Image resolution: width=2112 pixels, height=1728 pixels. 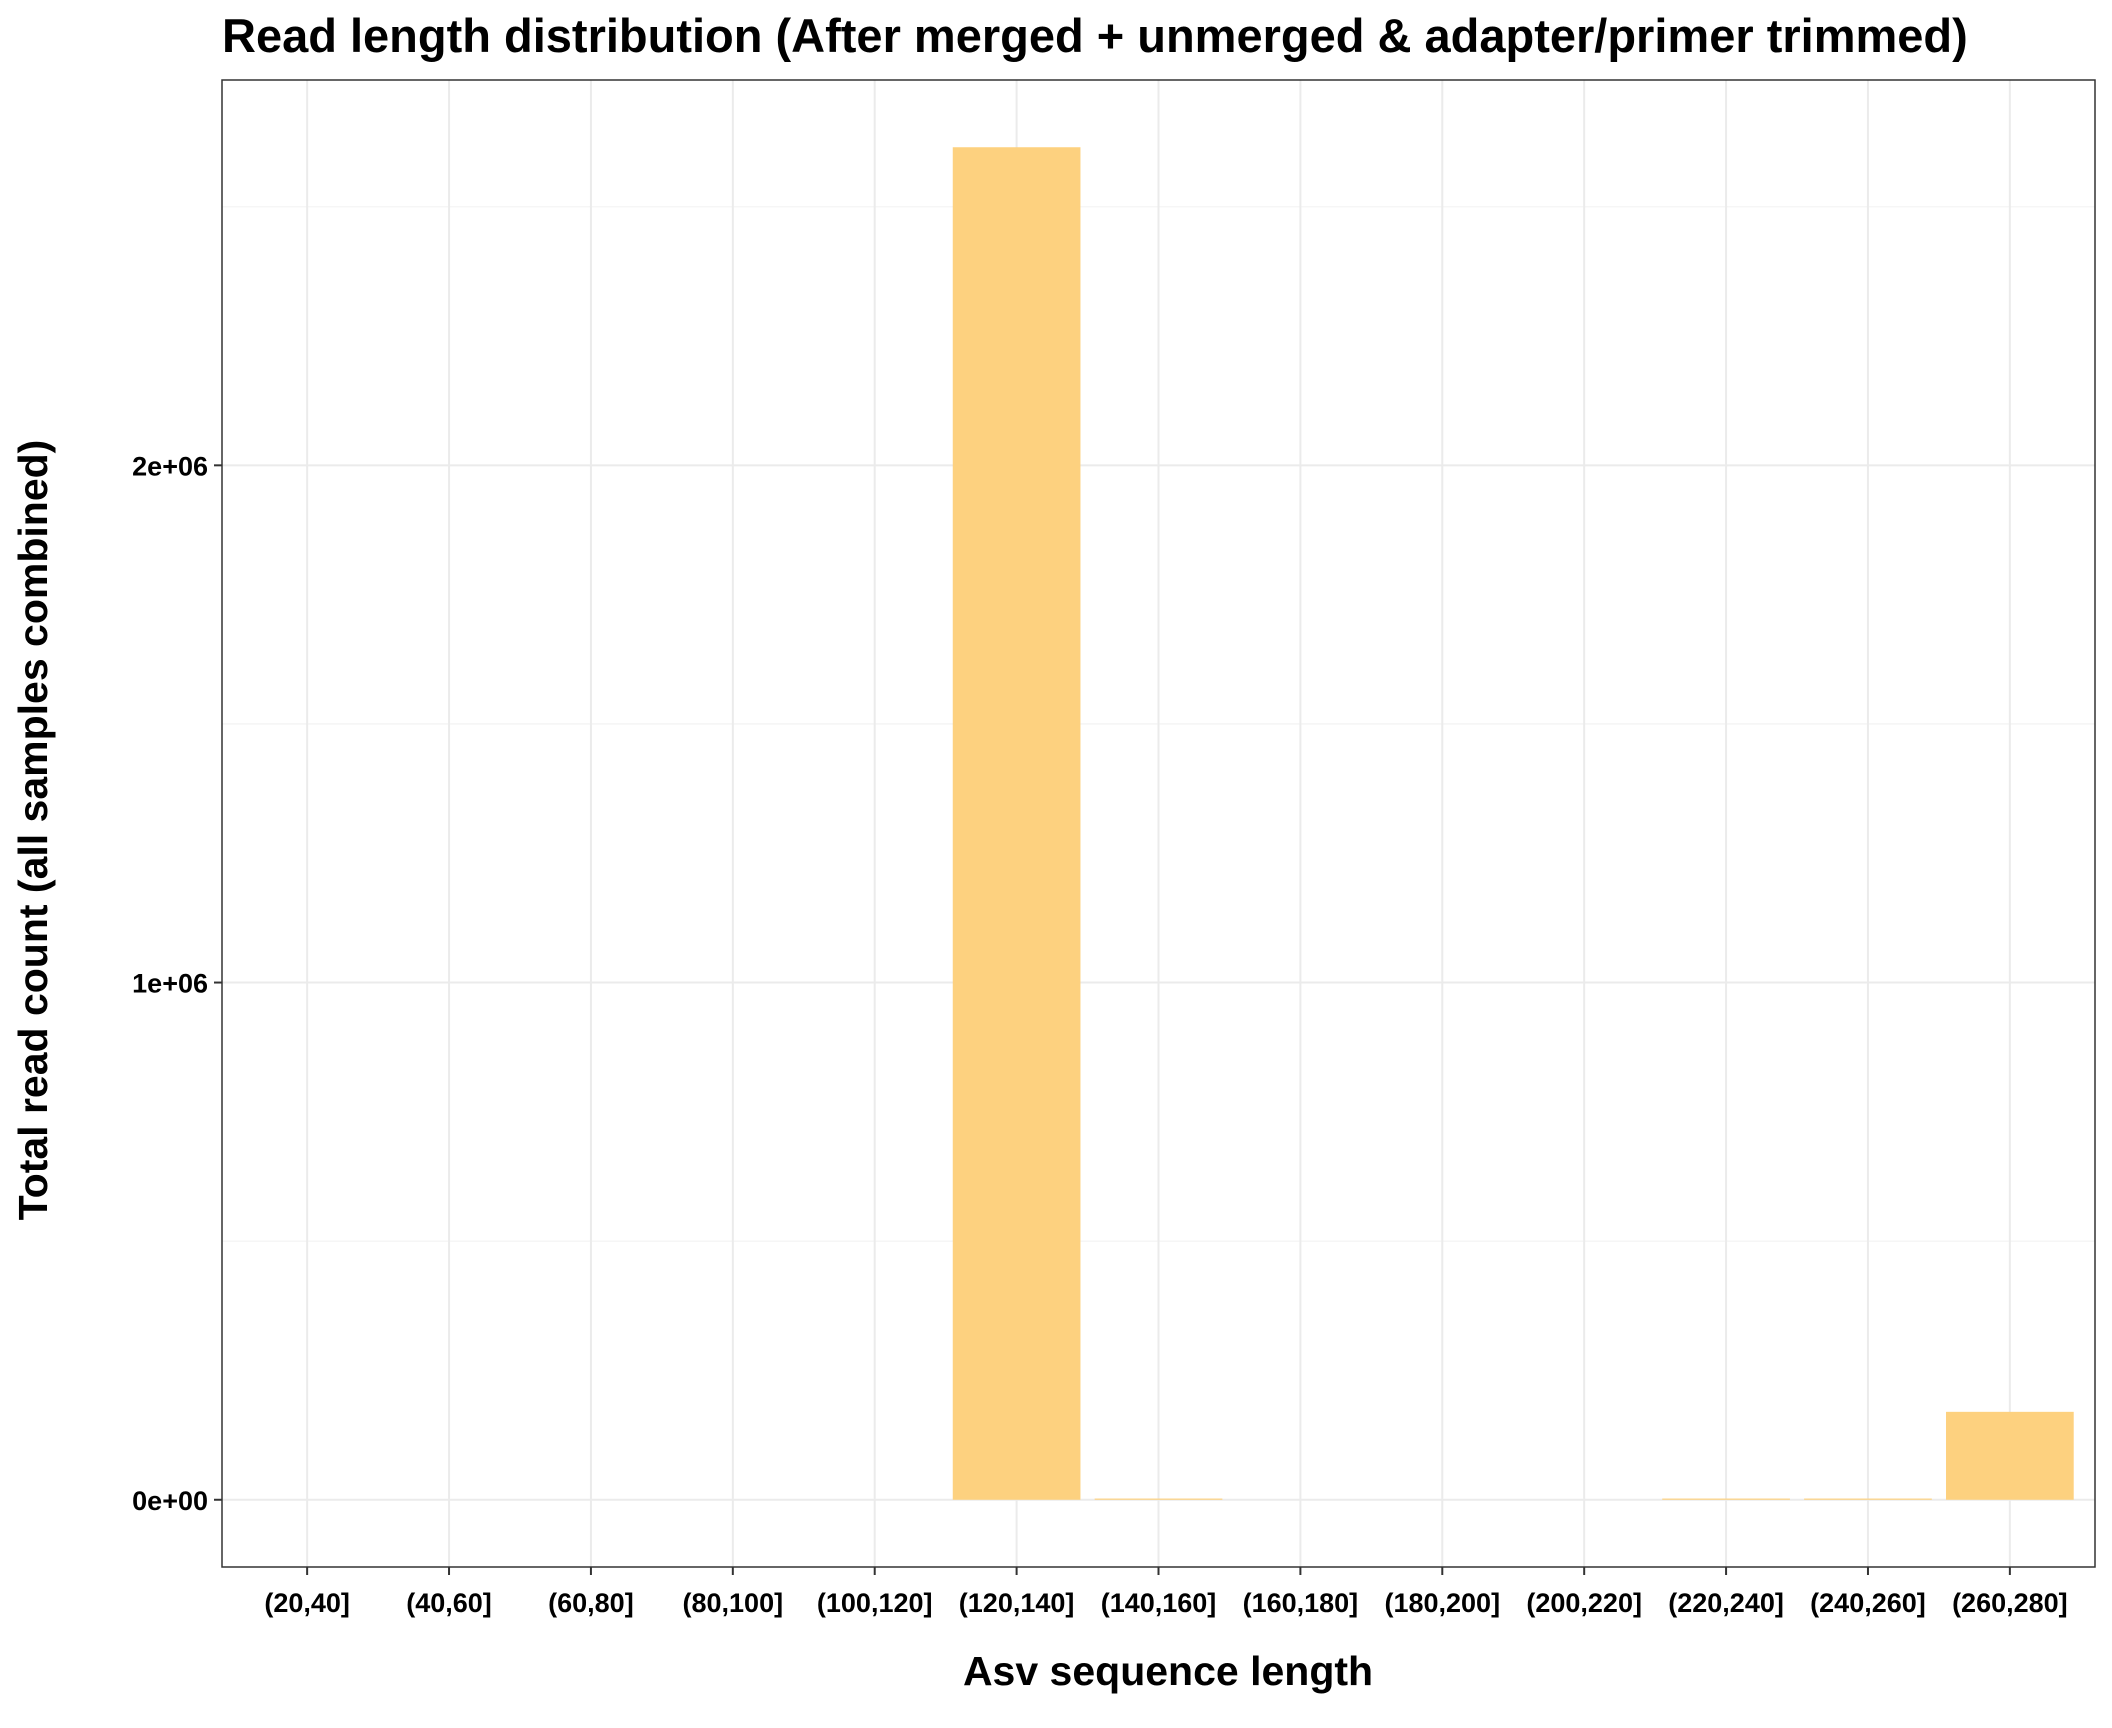 What do you see at coordinates (2010, 1603) in the screenshot?
I see `x-tick-label: (260,280]` at bounding box center [2010, 1603].